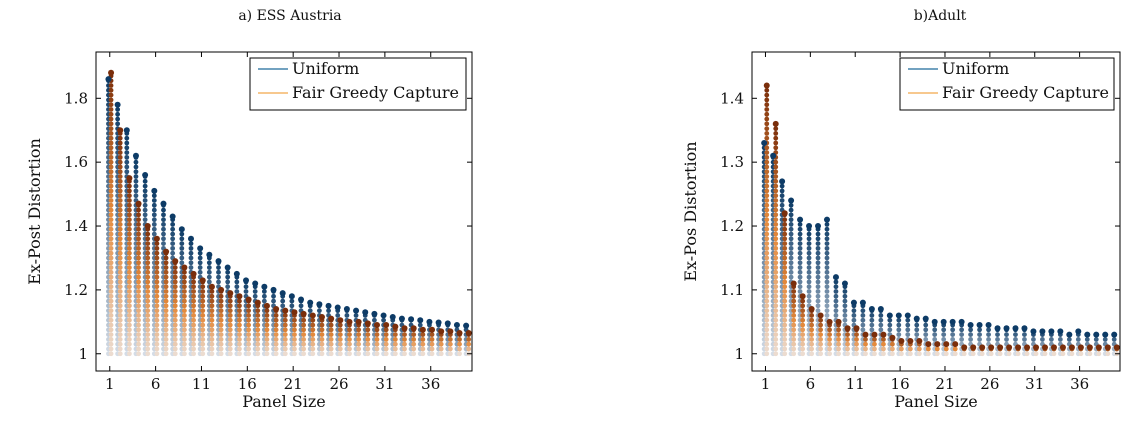 The image size is (1126, 423). I want to click on y-tick-label: 1.8, so click(76, 98).